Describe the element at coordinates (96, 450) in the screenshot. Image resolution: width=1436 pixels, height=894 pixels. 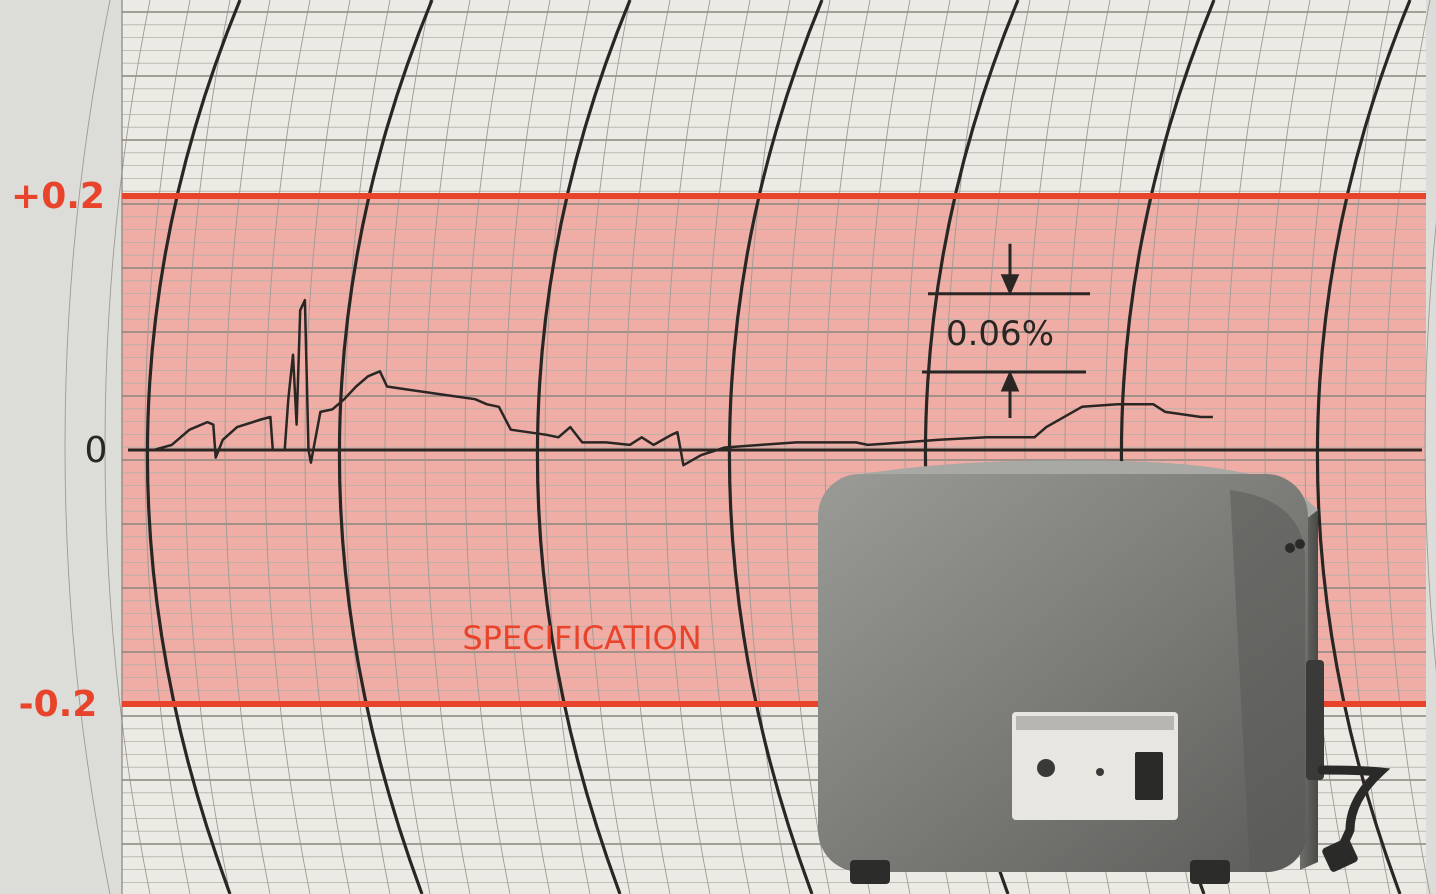
I see `y-tick-label: 0` at that location.